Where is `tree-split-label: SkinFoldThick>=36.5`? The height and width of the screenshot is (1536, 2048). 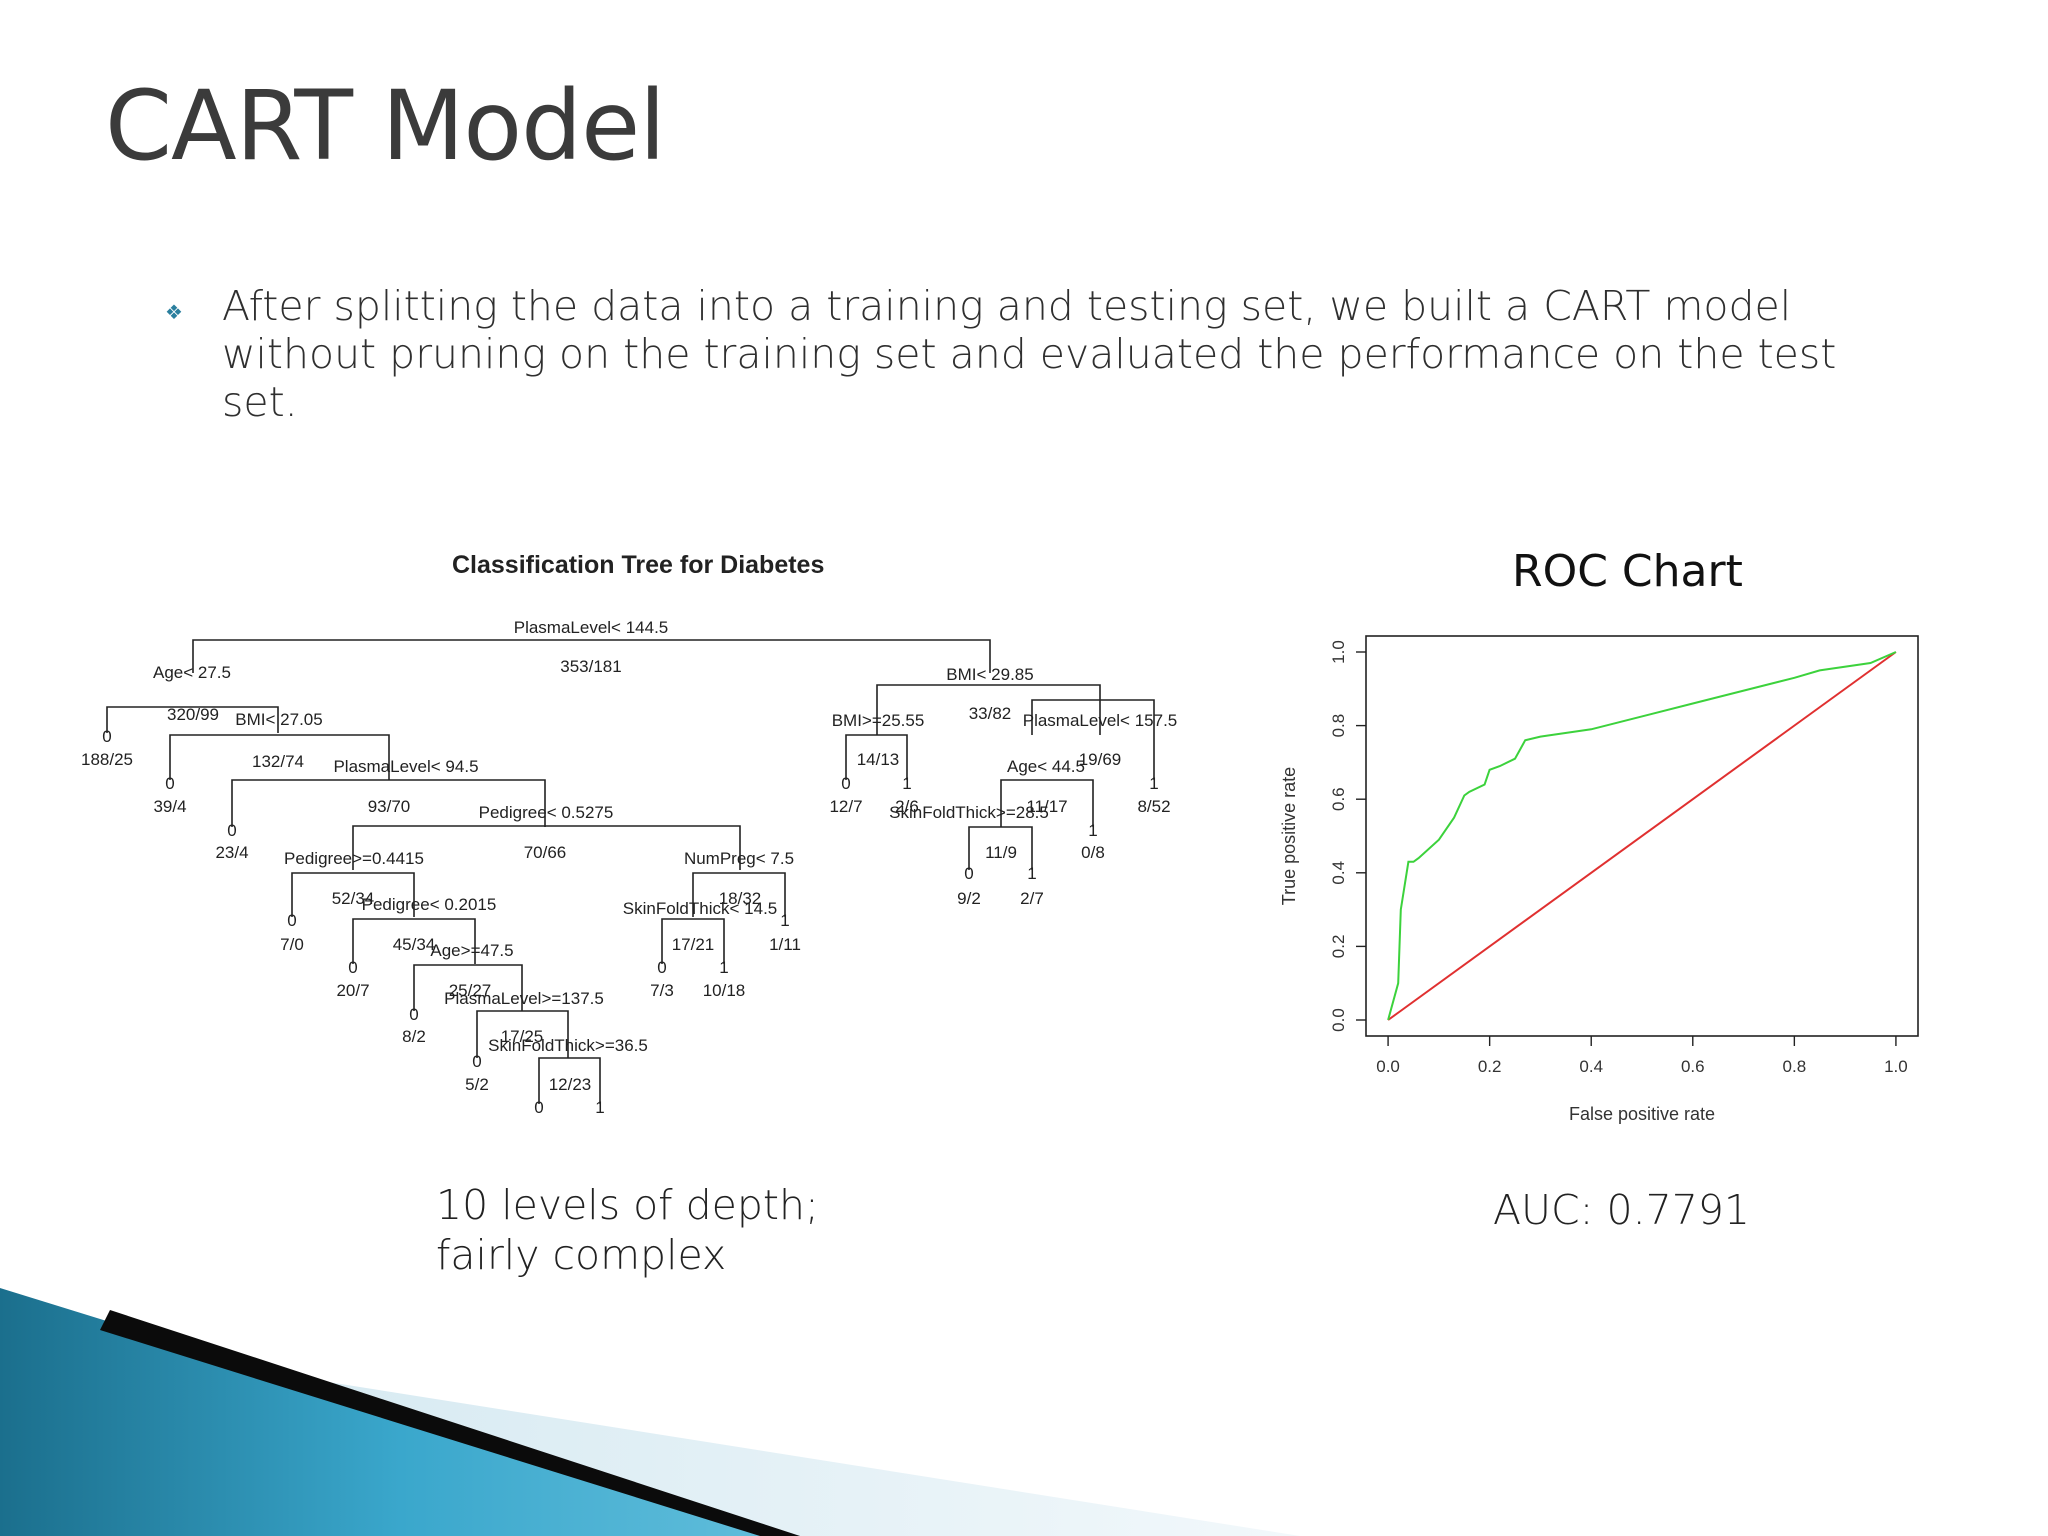 tree-split-label: SkinFoldThick>=36.5 is located at coordinates (568, 1045).